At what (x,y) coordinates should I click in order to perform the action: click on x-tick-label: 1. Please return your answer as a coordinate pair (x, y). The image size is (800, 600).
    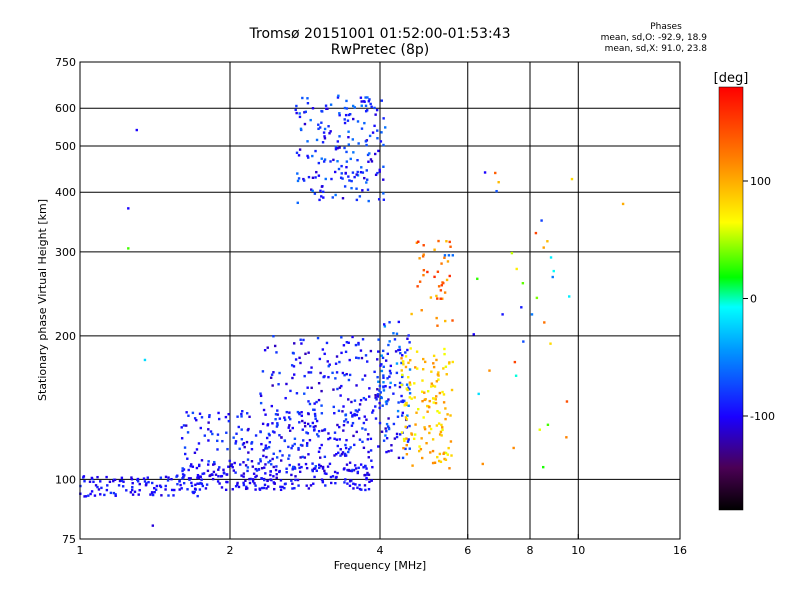
    Looking at the image, I should click on (80, 550).